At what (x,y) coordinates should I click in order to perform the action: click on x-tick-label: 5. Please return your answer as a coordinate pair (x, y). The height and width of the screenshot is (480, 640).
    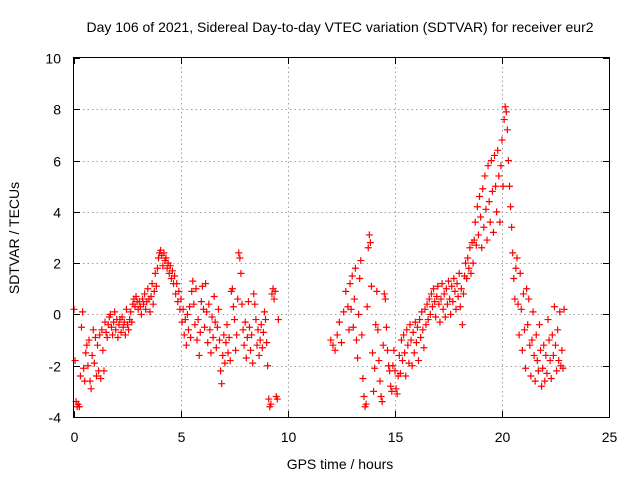
    Looking at the image, I should click on (182, 437).